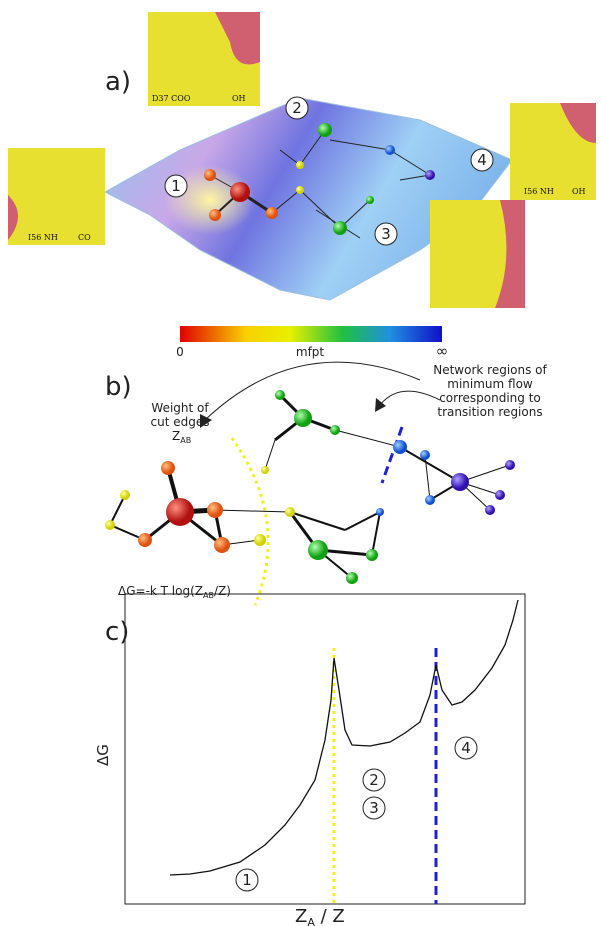 This screenshot has height=926, width=601. What do you see at coordinates (310, 352) in the screenshot?
I see `colorbar-label: mfpt` at bounding box center [310, 352].